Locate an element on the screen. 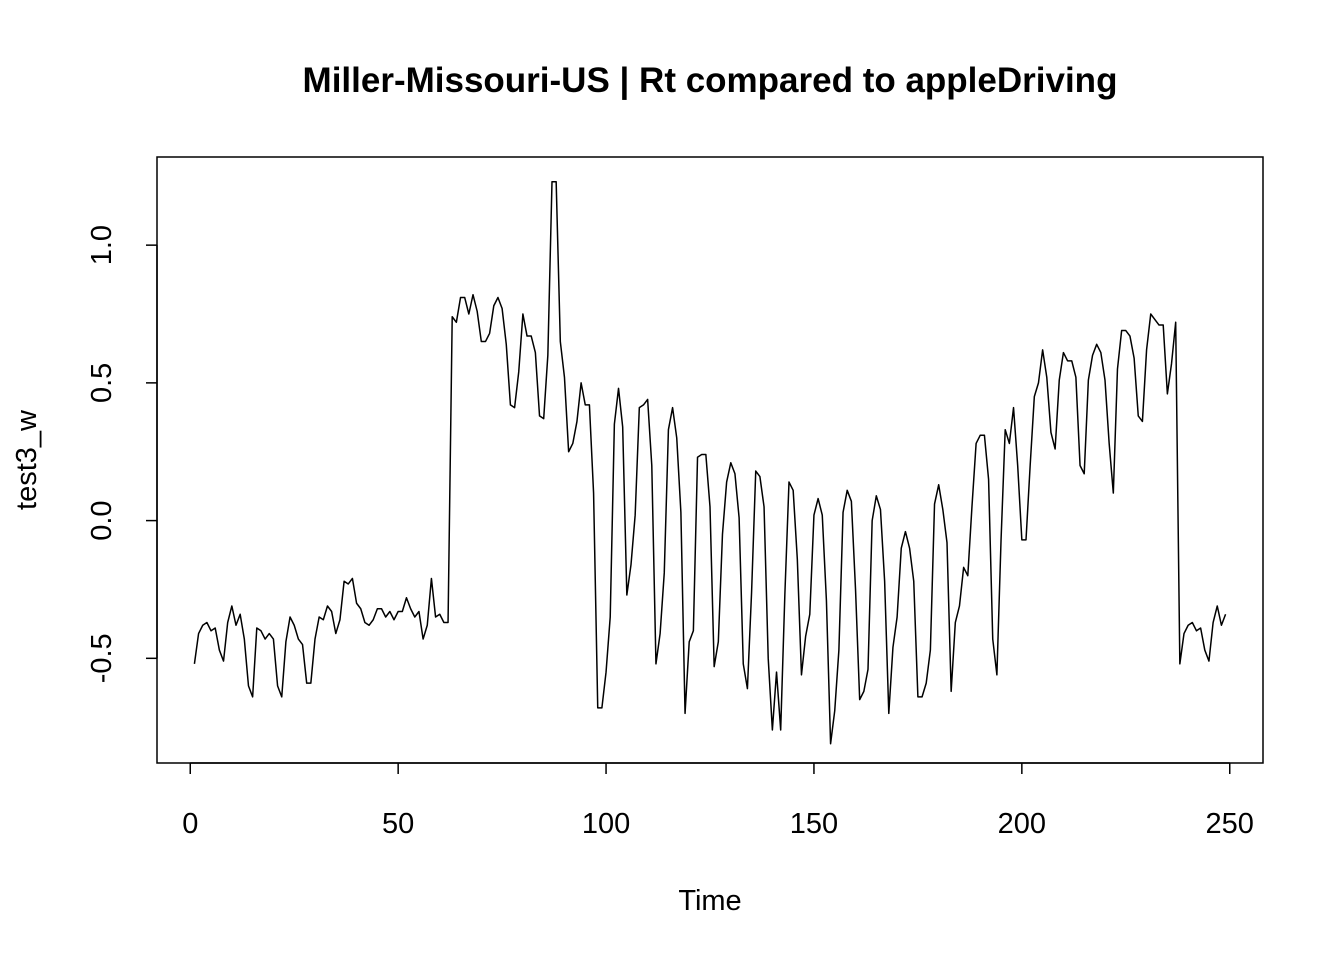 This screenshot has height=960, width=1344. y-axis: -0.5 0.0 0.5 1.0 is located at coordinates (122, 454).